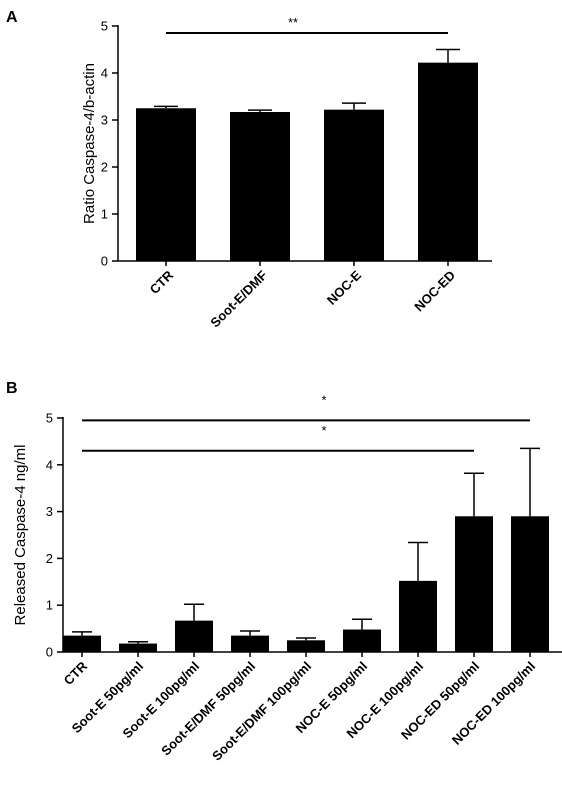 The height and width of the screenshot is (806, 562). What do you see at coordinates (208, 709) in the screenshot?
I see `panel-b-category-label: Soot-E/DMF 50pg/ml` at bounding box center [208, 709].